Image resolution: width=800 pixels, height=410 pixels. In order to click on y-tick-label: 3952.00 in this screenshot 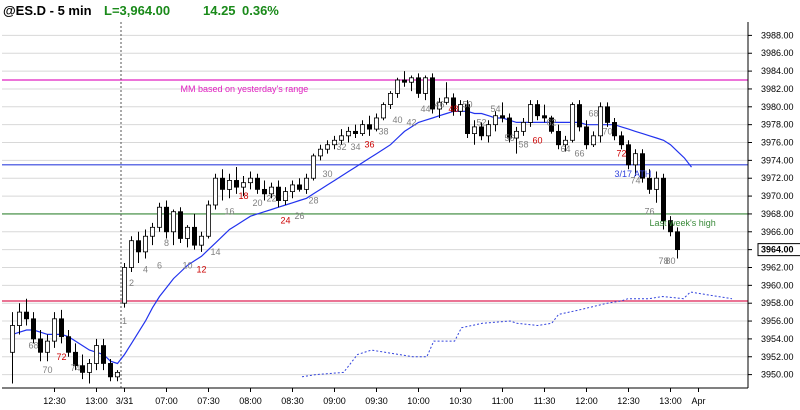, I will do `click(777, 357)`.